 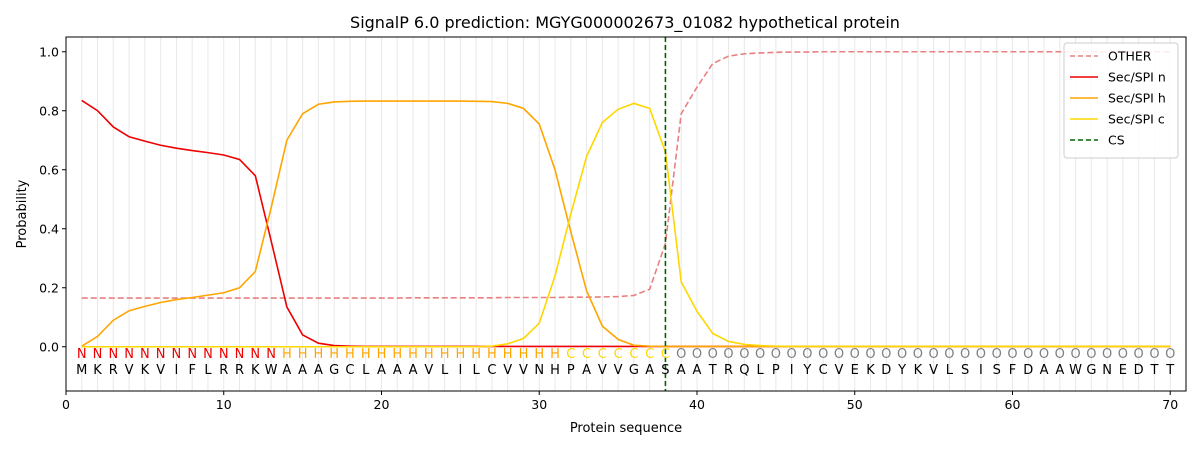 I want to click on residue-label: F, so click(x=191, y=370).